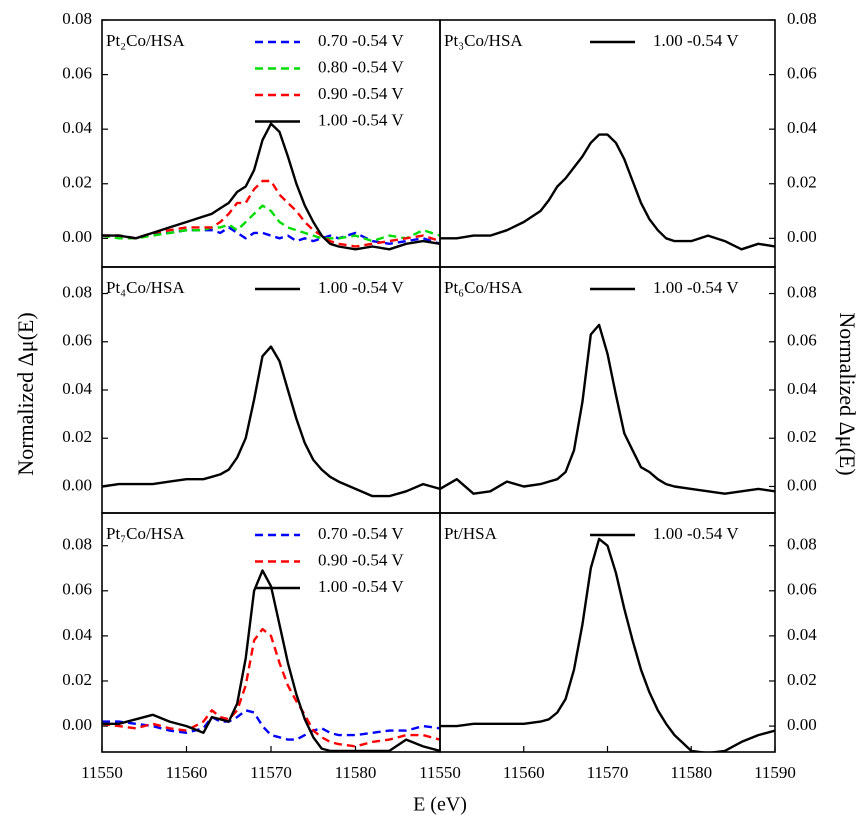 The image size is (863, 819). Describe the element at coordinates (471, 533) in the screenshot. I see `panel-title: Pt/HSA` at that location.